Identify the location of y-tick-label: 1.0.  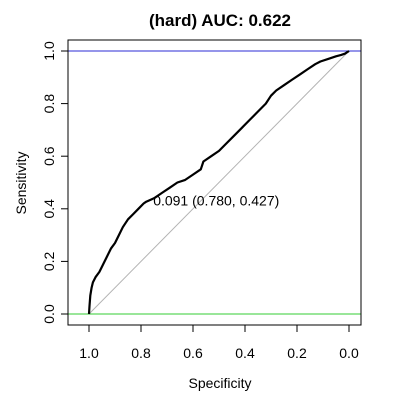
(49, 51).